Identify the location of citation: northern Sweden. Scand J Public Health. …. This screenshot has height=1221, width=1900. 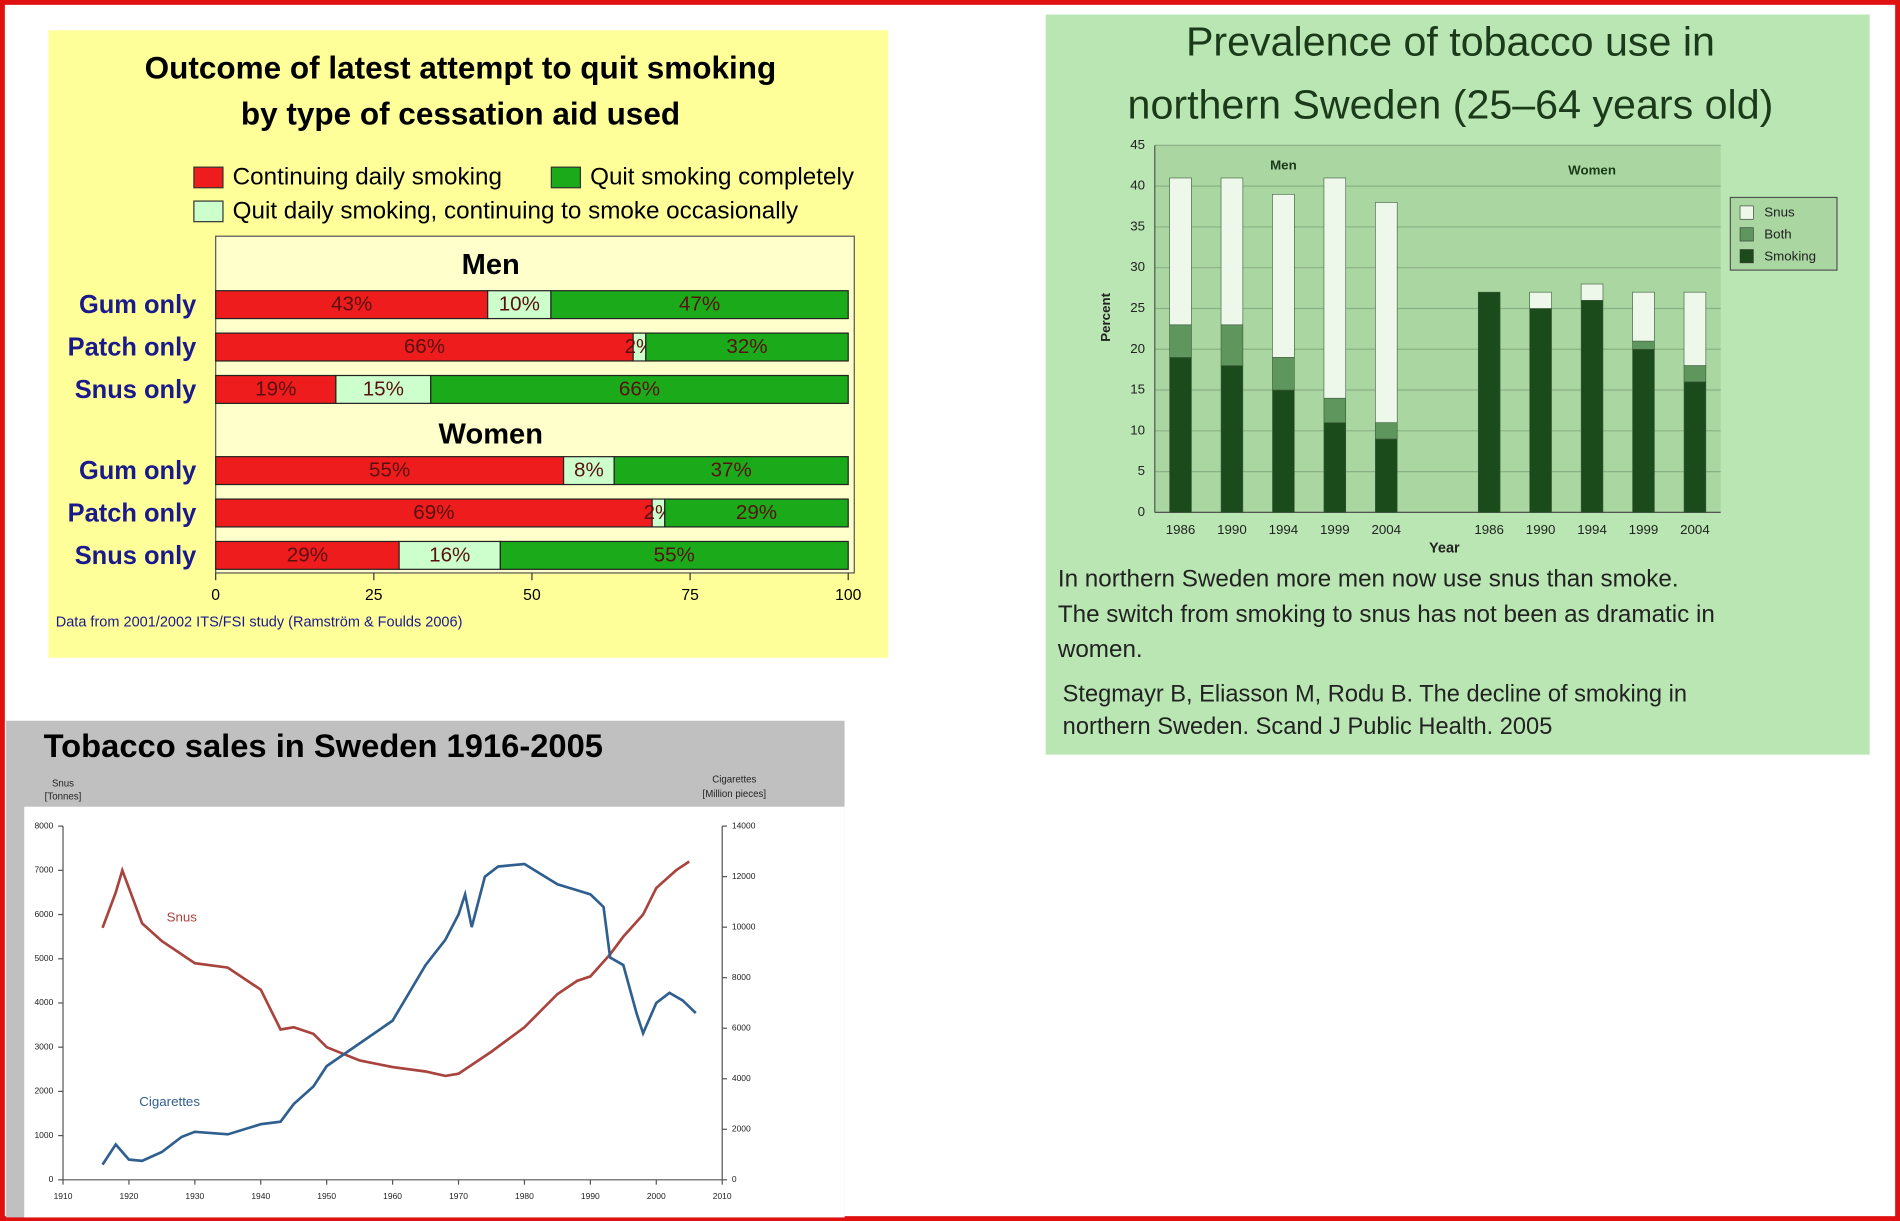
(1308, 727).